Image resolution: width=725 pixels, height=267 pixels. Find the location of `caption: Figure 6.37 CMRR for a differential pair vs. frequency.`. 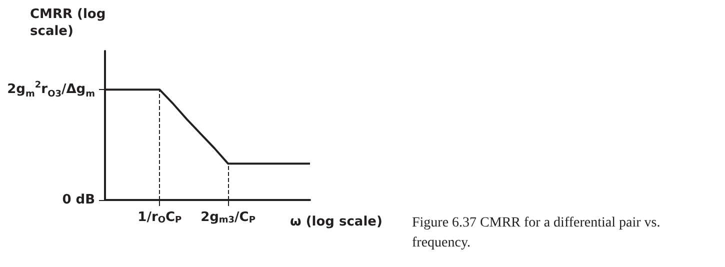

caption: Figure 6.37 CMRR for a differential pair vs. frequency. is located at coordinates (538, 233).